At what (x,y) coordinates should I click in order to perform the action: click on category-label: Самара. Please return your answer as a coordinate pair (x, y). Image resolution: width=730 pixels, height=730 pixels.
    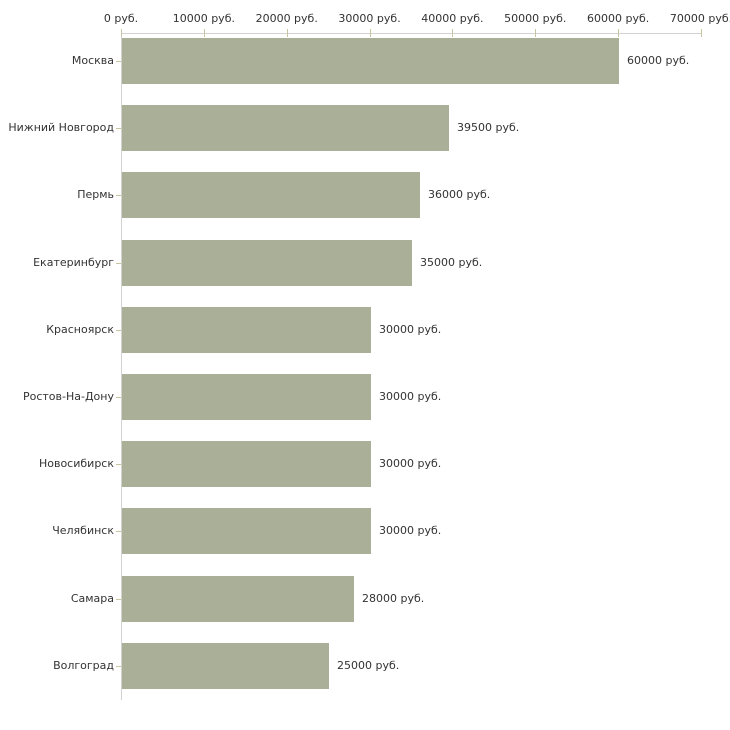
    Looking at the image, I should click on (92, 598).